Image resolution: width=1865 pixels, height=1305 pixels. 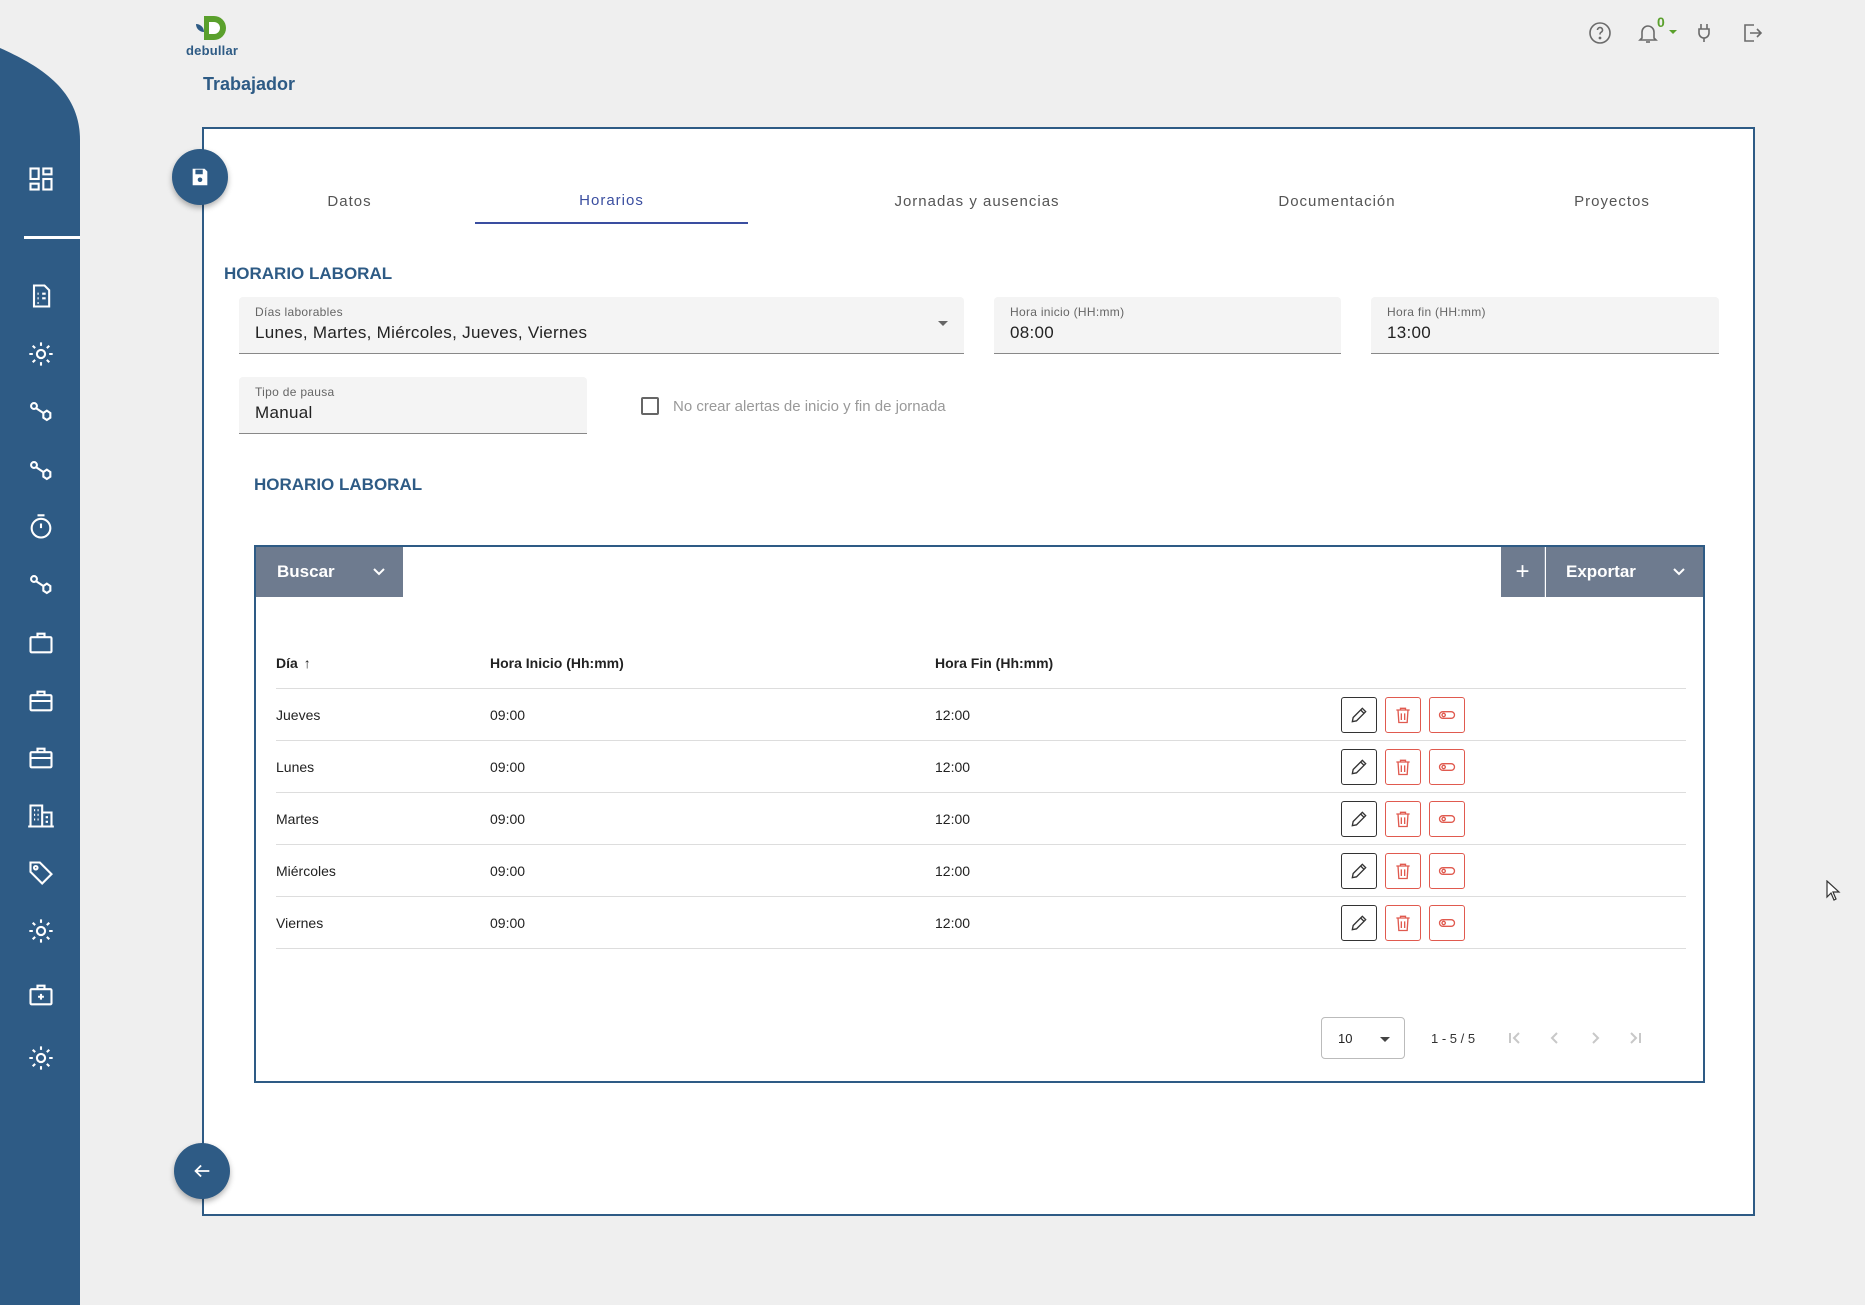 I want to click on hora-fin-field: Hora fin (HH:mm) 13:00, so click(x=1545, y=325).